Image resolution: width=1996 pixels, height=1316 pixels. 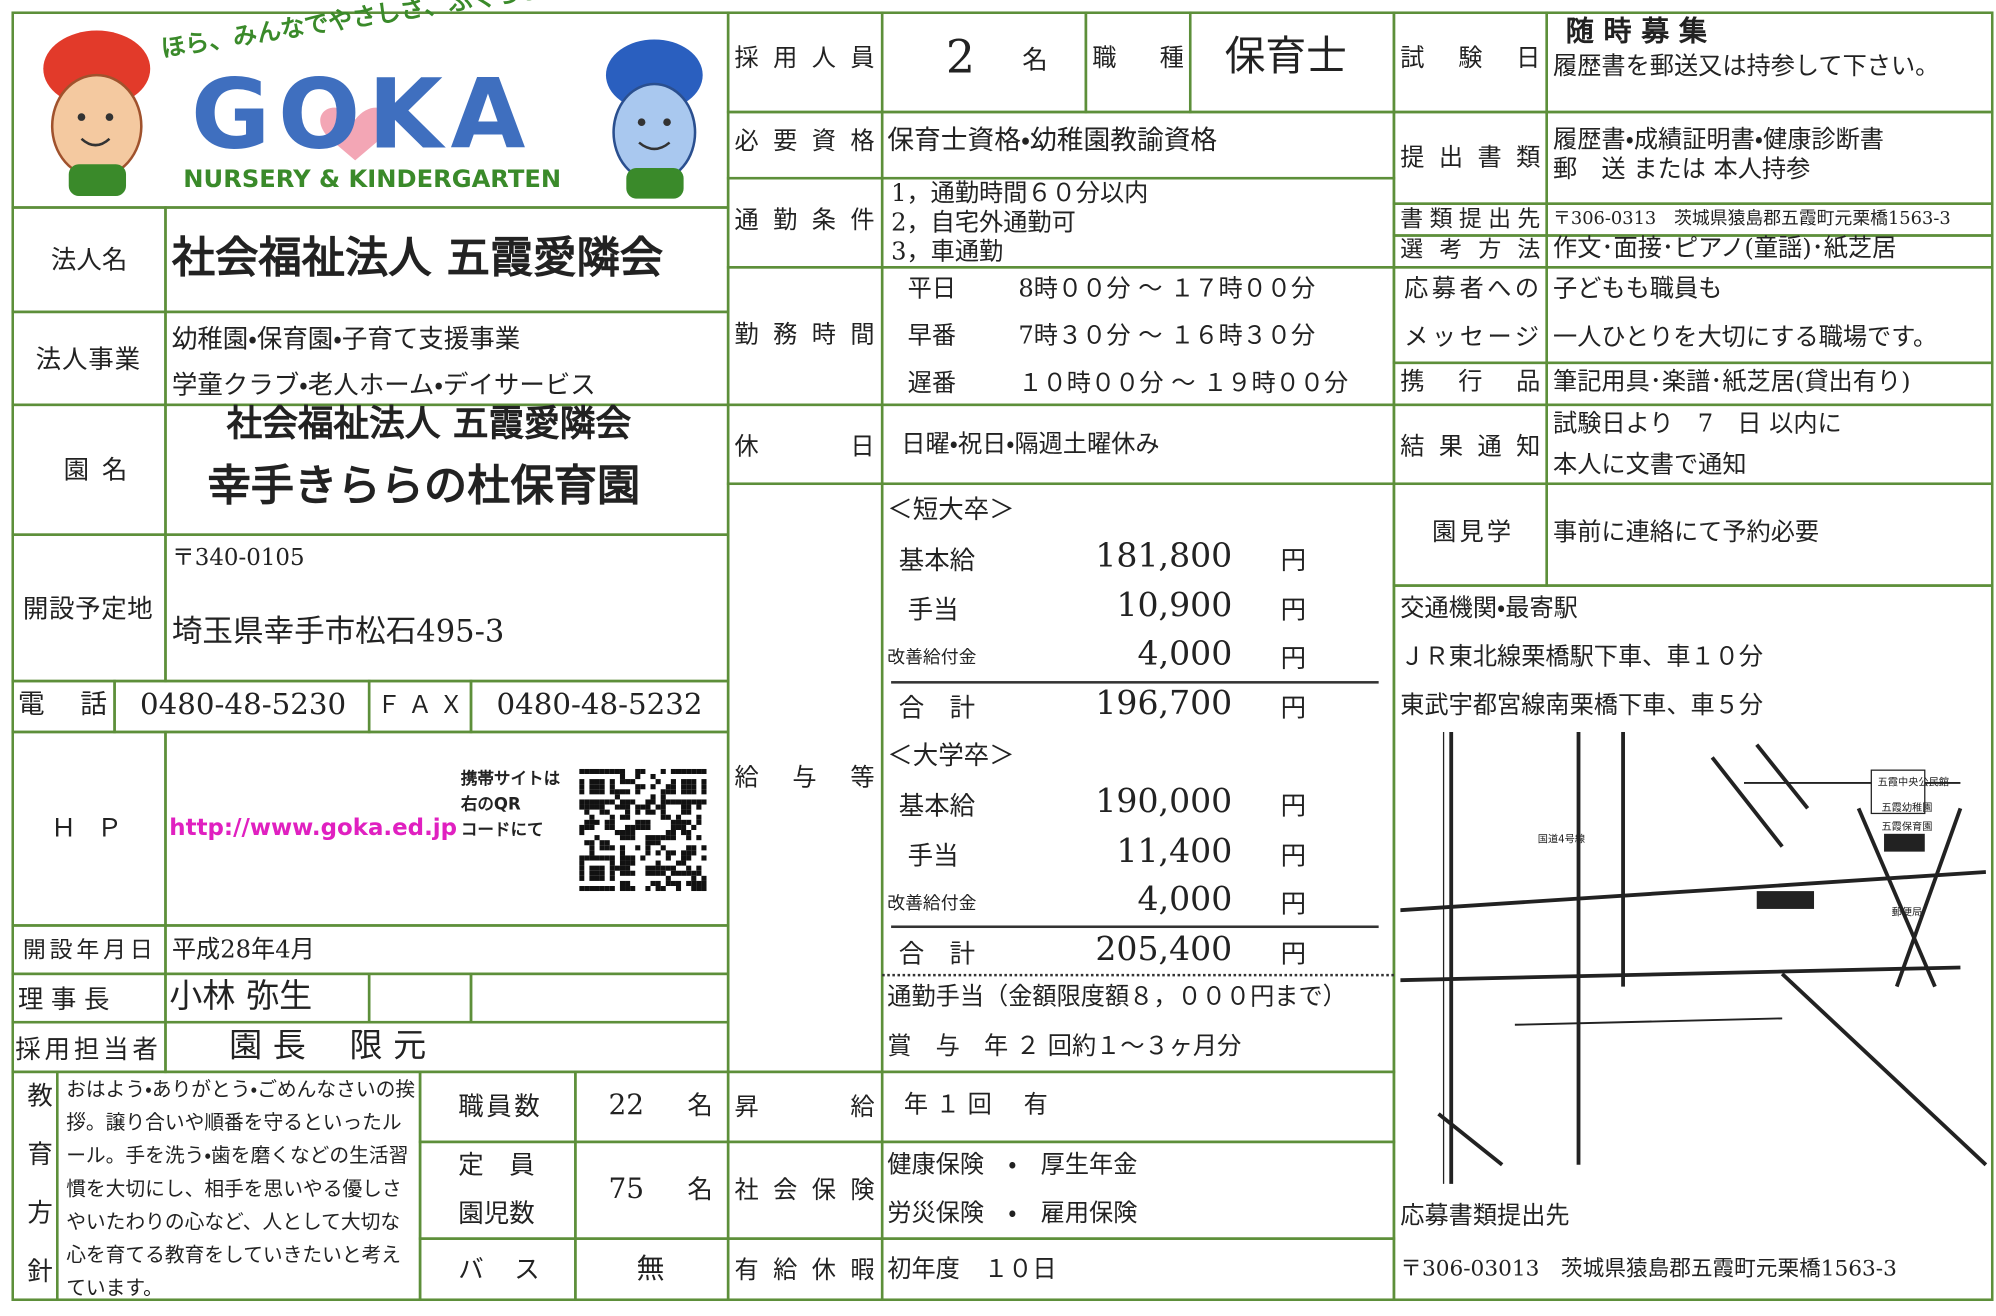 I want to click on right-submit-to-label: 書類提出先, so click(x=1470, y=219).